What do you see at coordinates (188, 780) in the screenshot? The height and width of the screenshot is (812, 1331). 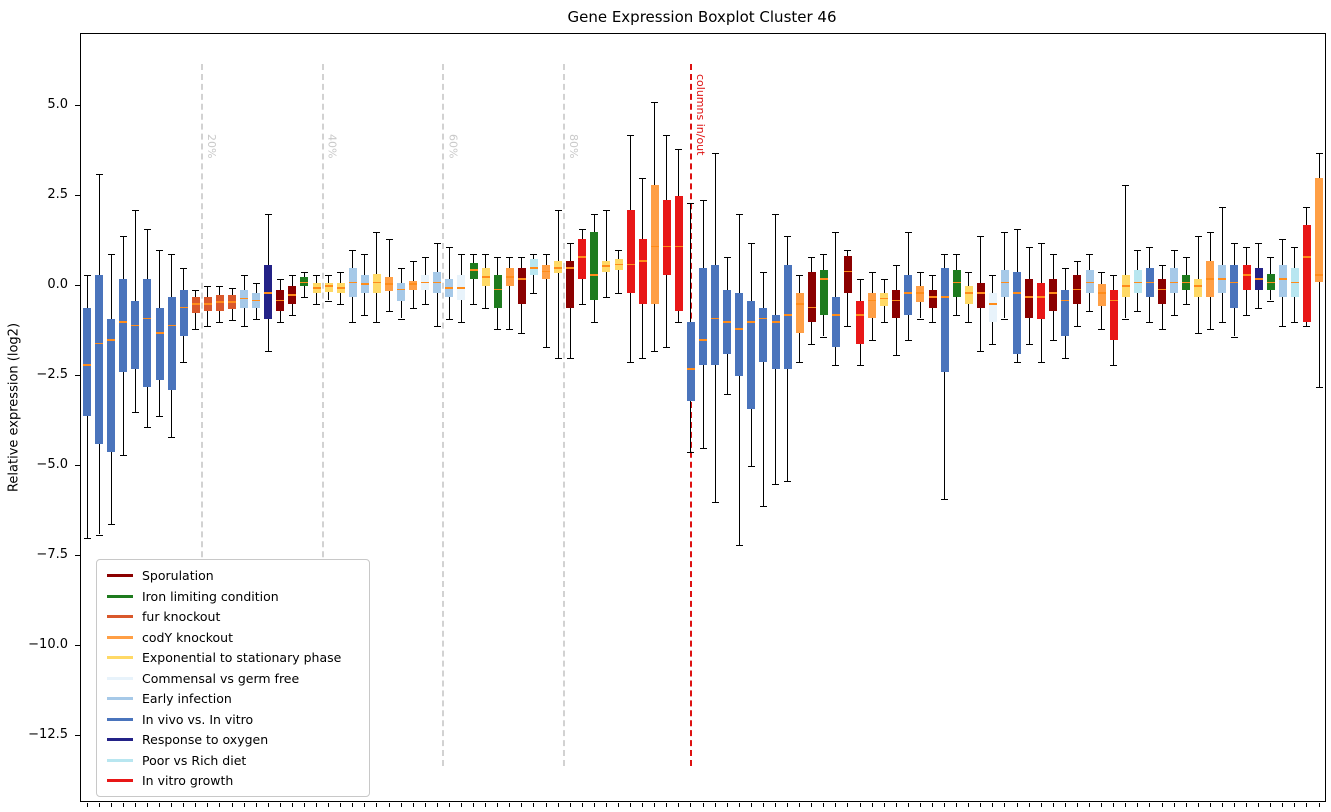 I see `legend-label: In vitro growth` at bounding box center [188, 780].